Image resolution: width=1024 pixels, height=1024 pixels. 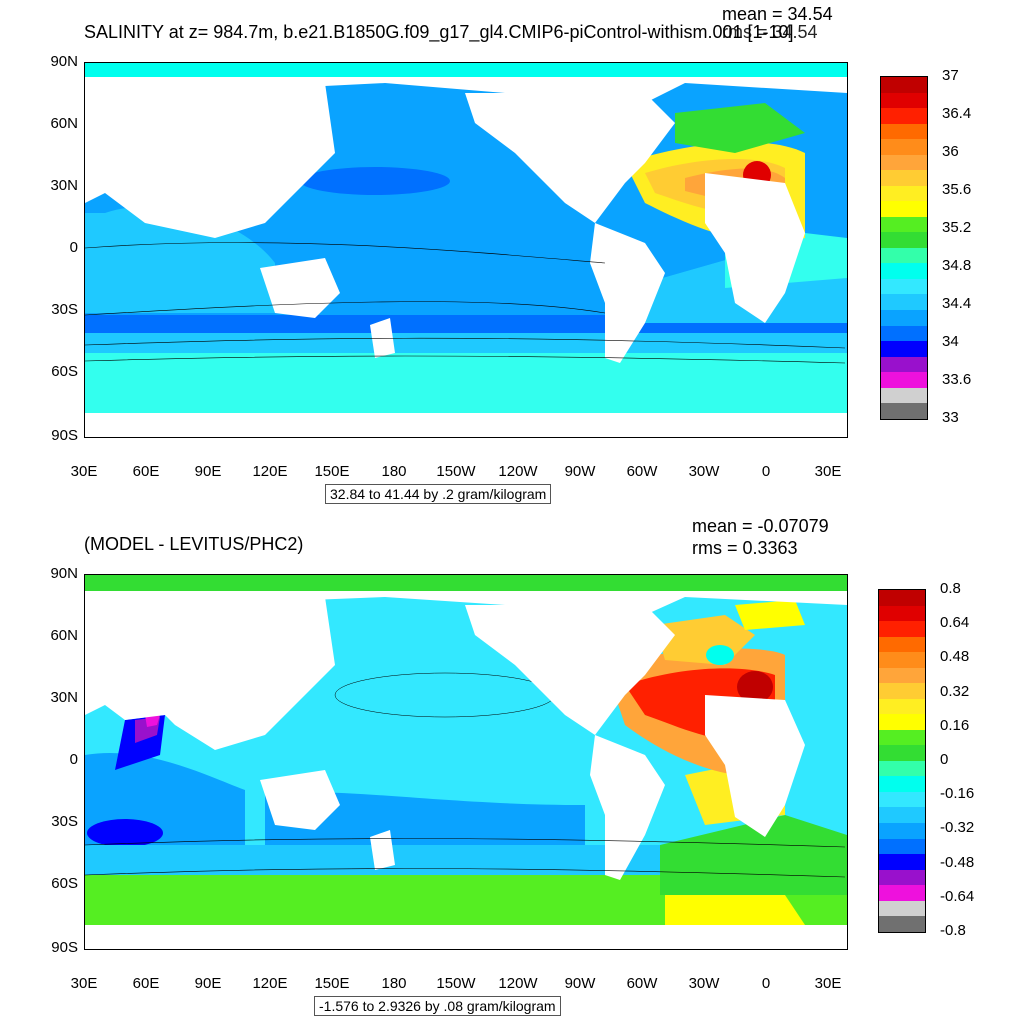 I want to click on colorbar-label: 33, so click(x=950, y=417).